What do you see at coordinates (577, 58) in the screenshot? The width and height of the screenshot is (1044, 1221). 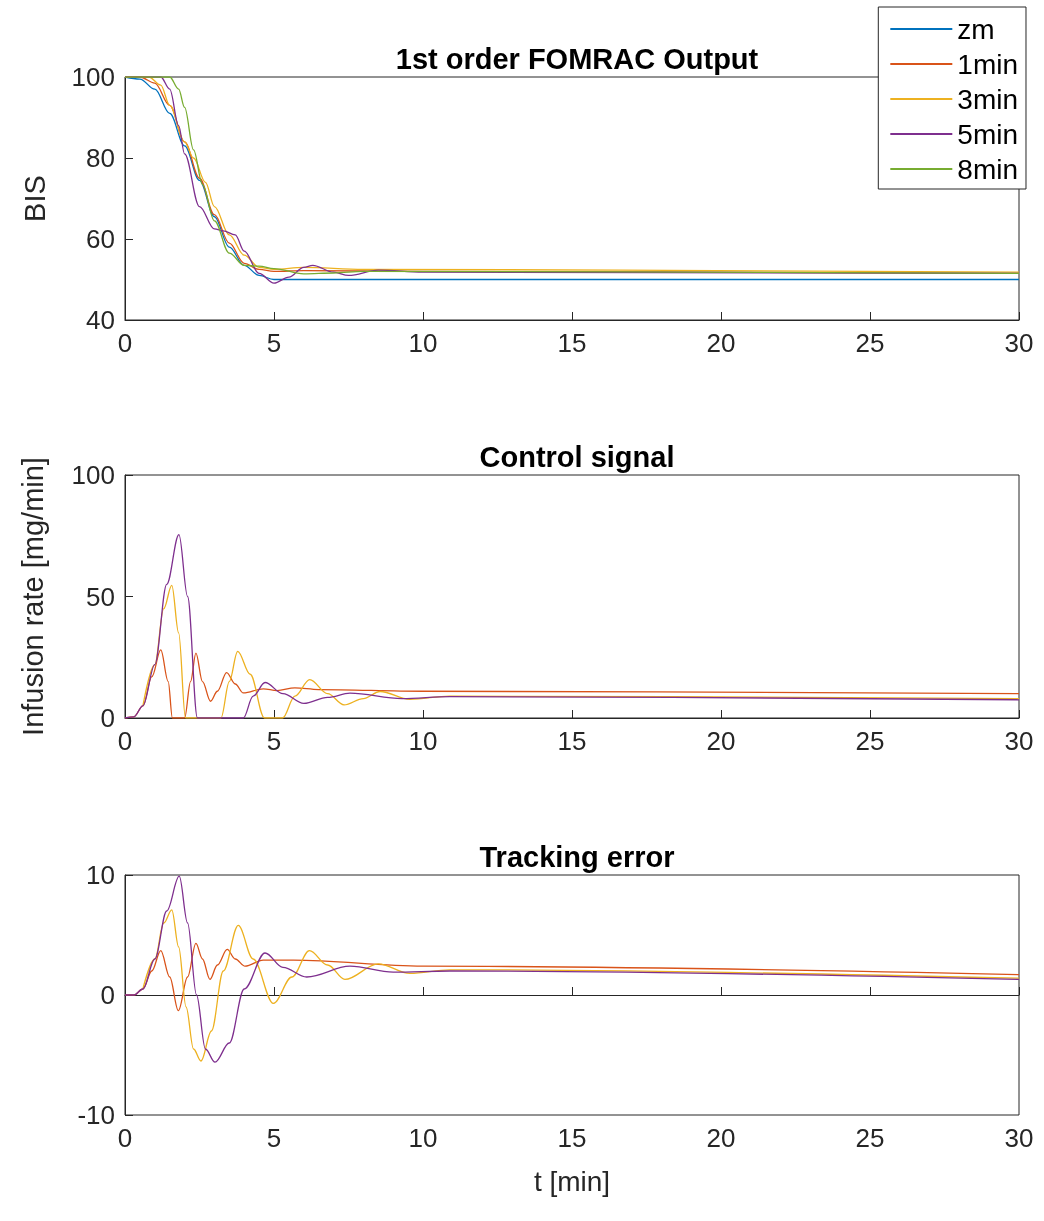 I see `chart-title: 1st order FOMRAC Output` at bounding box center [577, 58].